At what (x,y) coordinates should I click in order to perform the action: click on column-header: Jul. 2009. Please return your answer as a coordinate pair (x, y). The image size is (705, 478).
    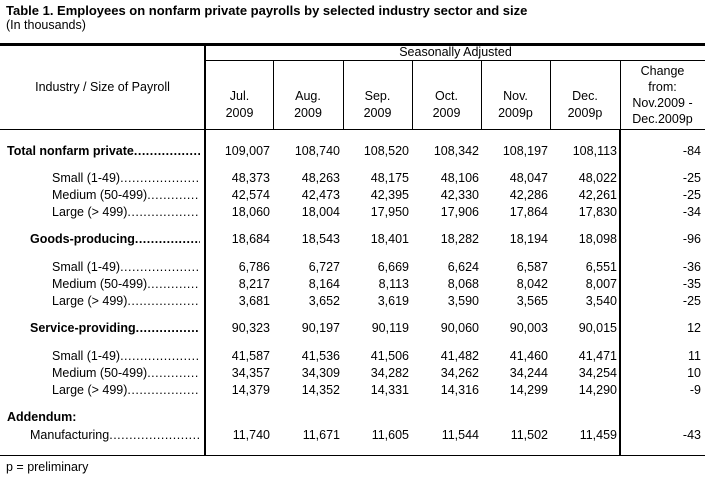
    Looking at the image, I should click on (239, 105).